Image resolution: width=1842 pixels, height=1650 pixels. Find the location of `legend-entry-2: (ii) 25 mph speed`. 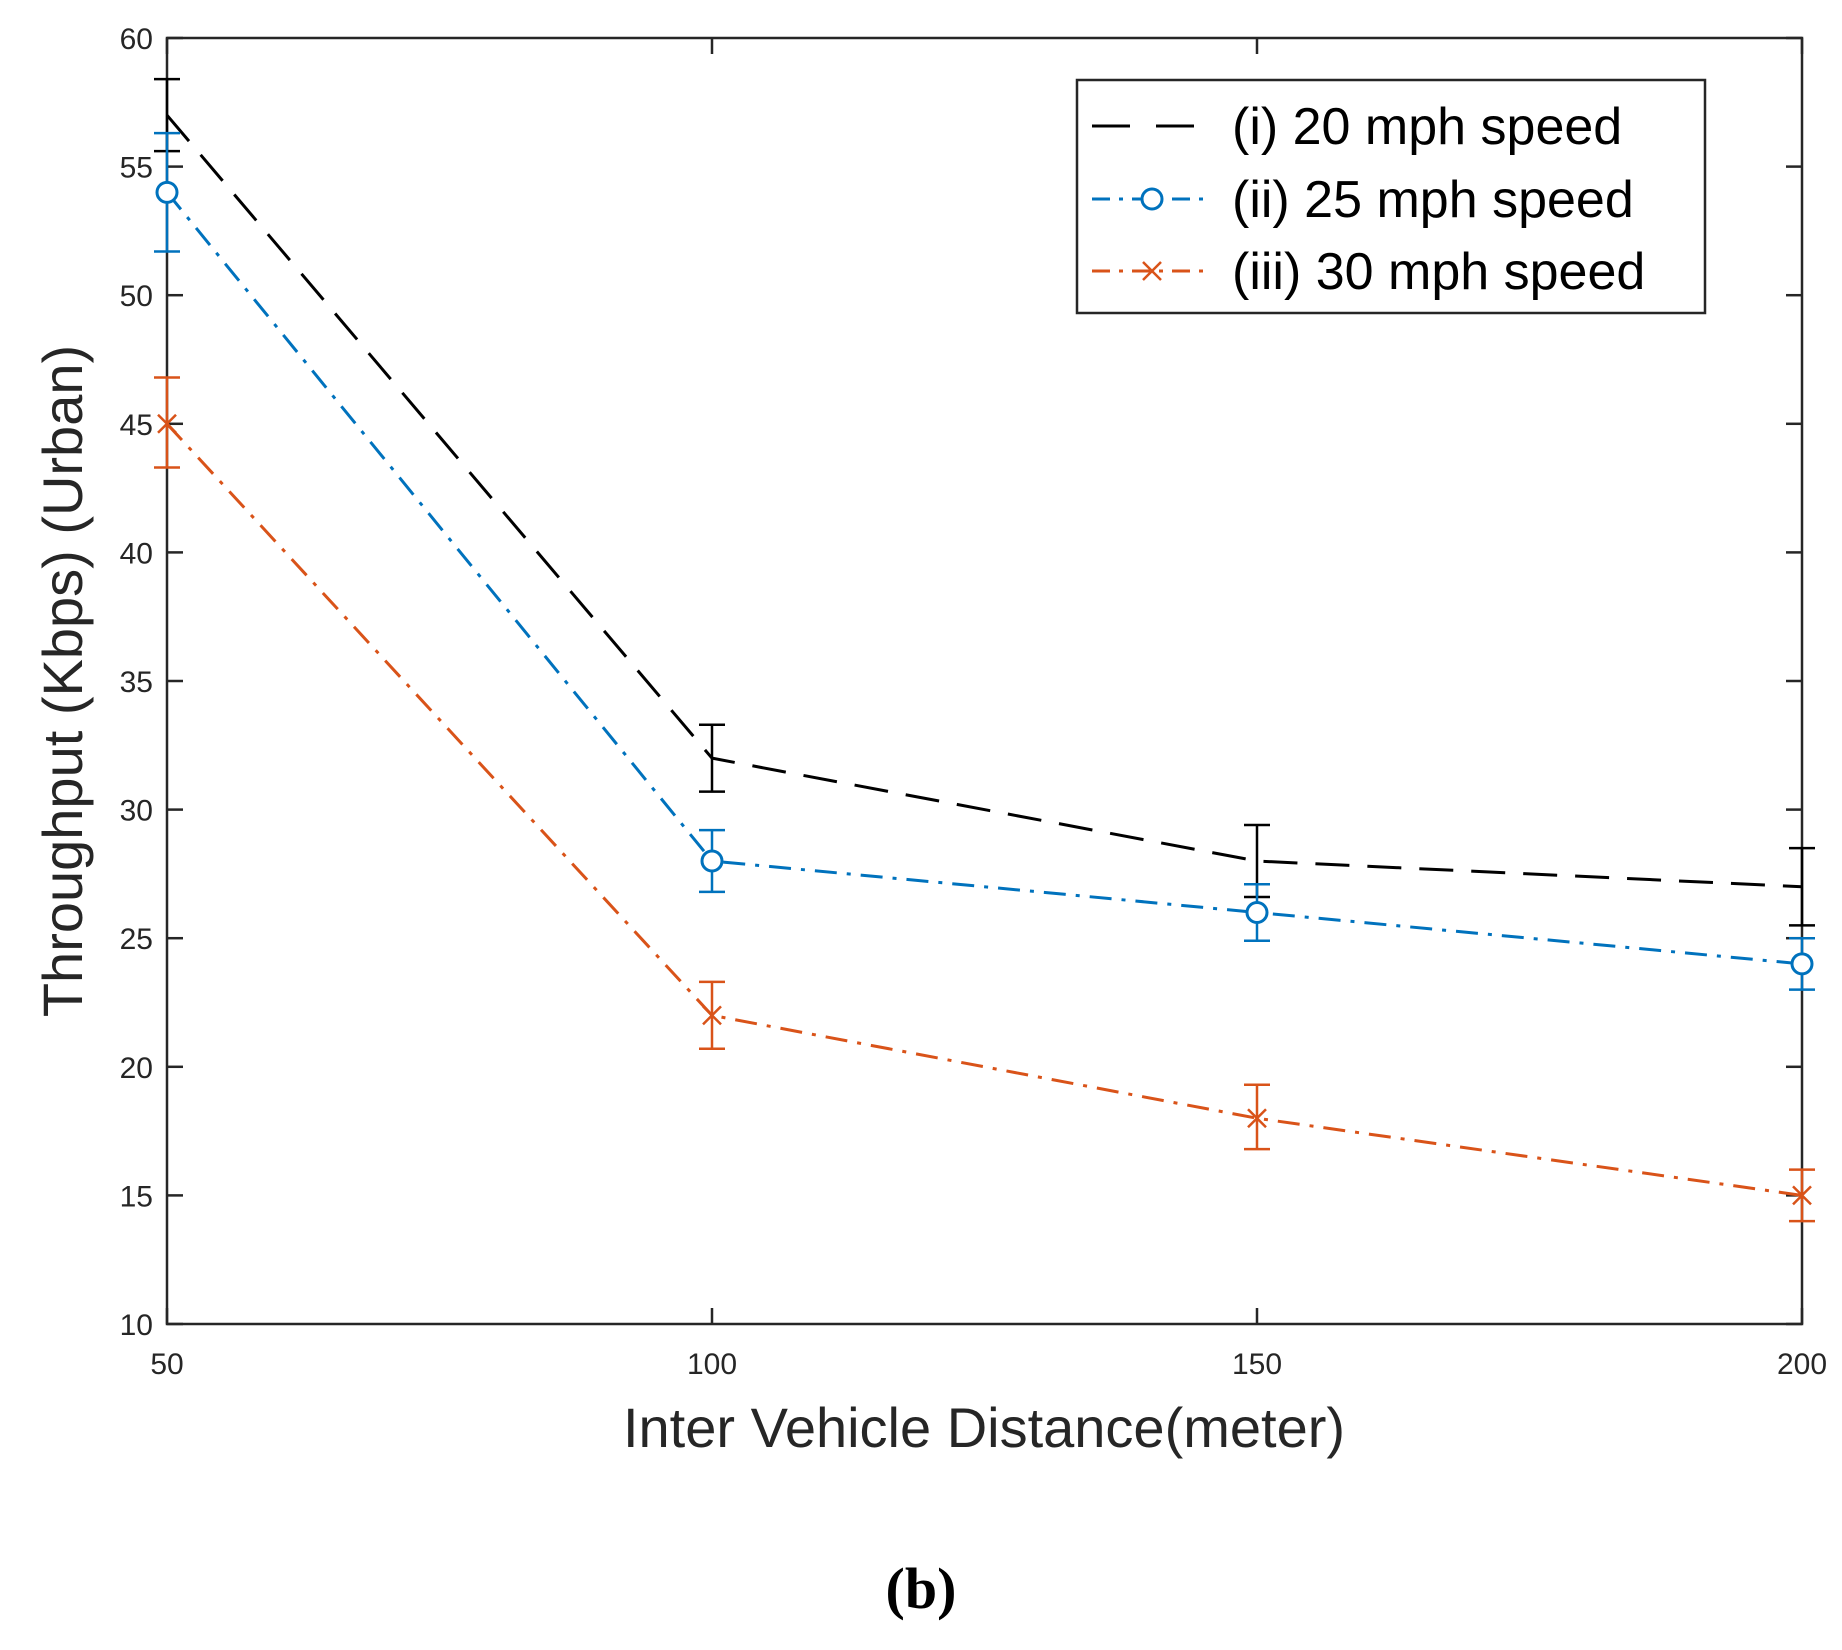

legend-entry-2: (ii) 25 mph speed is located at coordinates (1363, 200).